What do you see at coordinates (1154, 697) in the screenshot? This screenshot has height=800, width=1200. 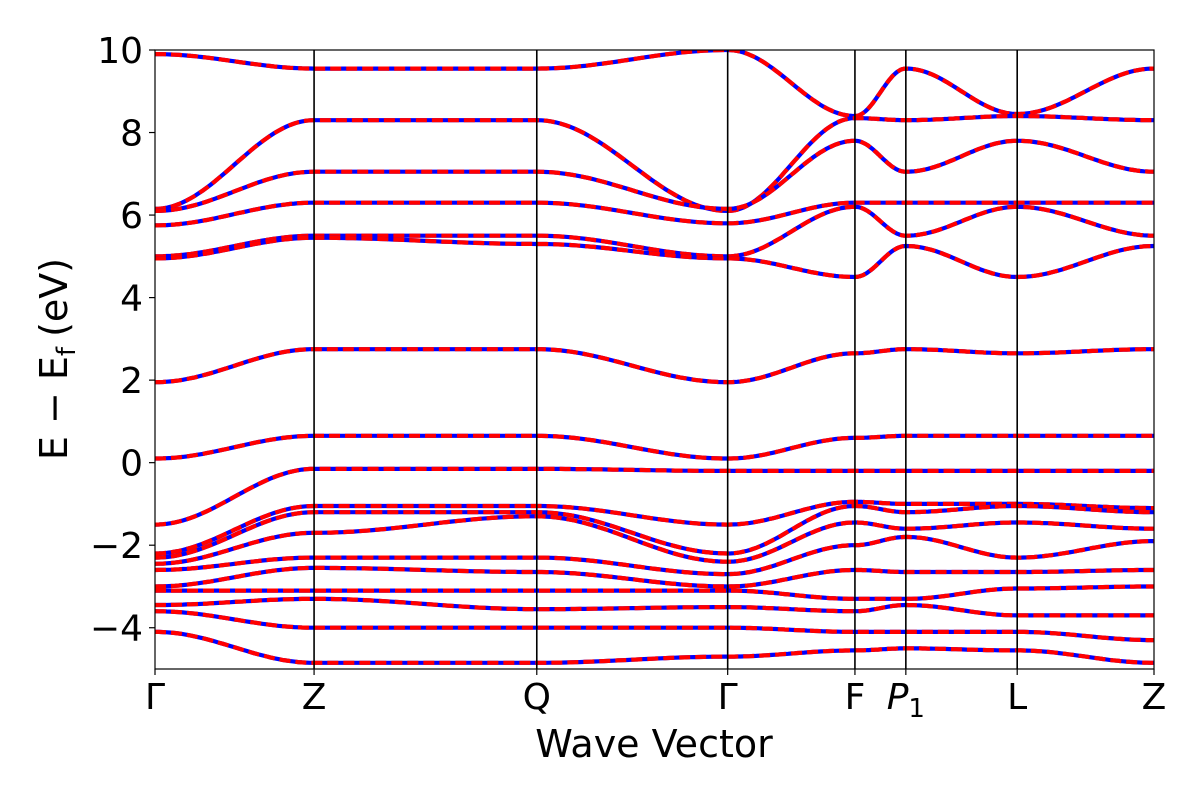 I see `x-tick-label-7: Z` at bounding box center [1154, 697].